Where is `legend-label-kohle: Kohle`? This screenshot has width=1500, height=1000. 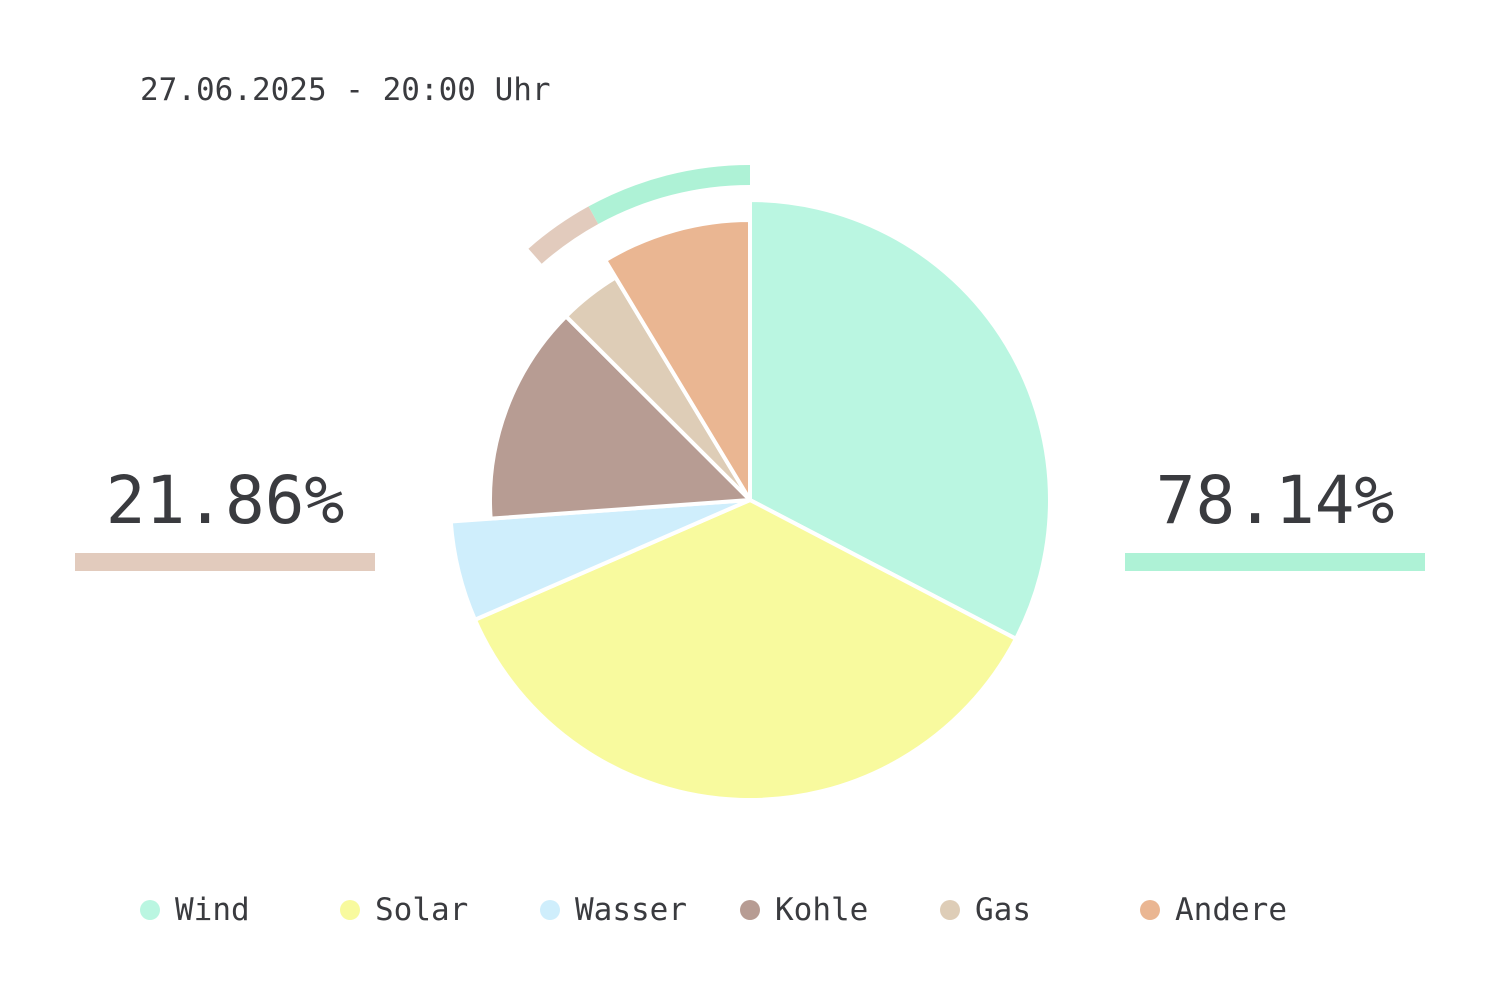
legend-label-kohle: Kohle is located at coordinates (822, 910).